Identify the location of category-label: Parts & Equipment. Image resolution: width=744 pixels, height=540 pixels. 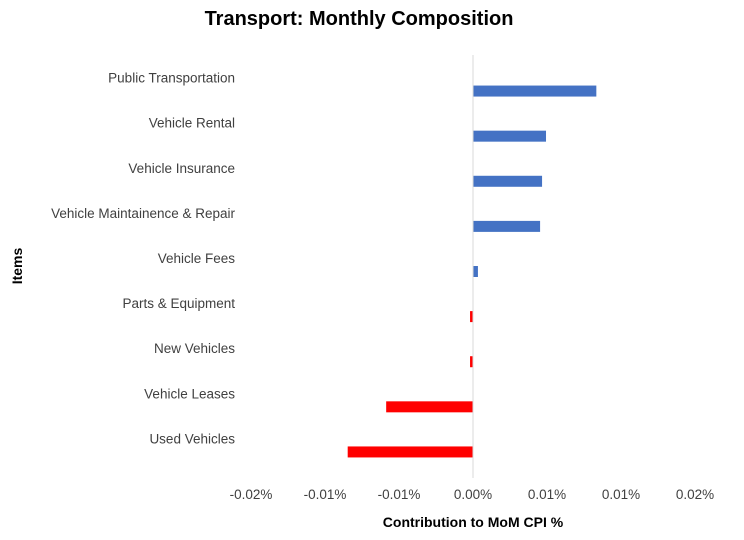
(178, 303).